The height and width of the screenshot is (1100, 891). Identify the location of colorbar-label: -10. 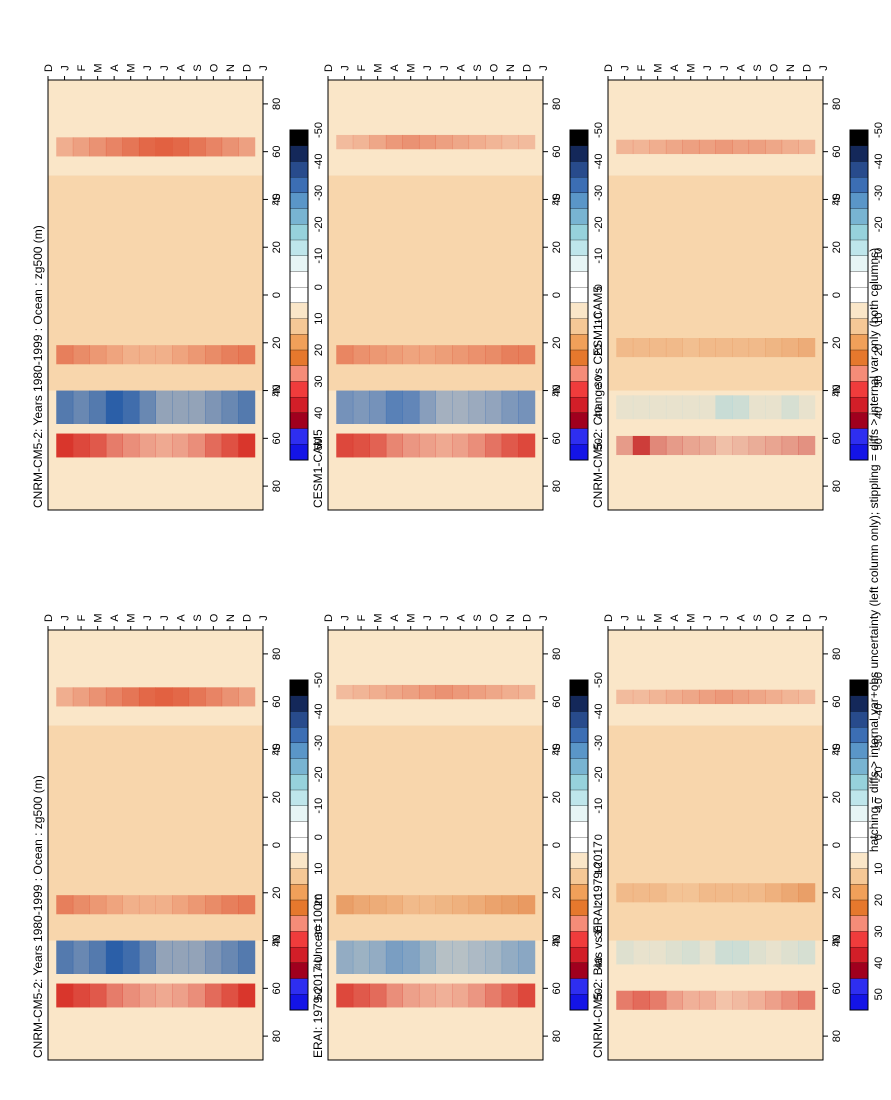
(599, 806).